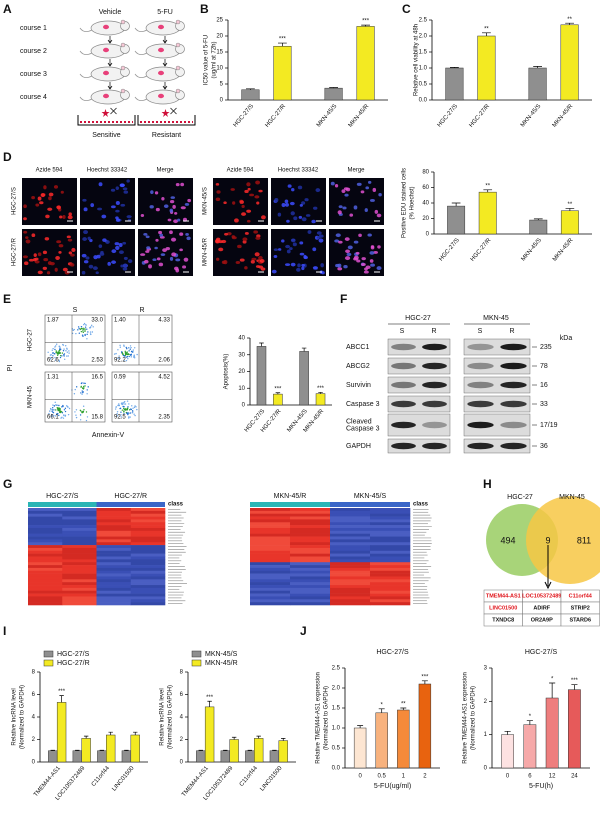 The width and height of the screenshot is (600, 816). I want to click on table-text: STRIP2, so click(580, 608).